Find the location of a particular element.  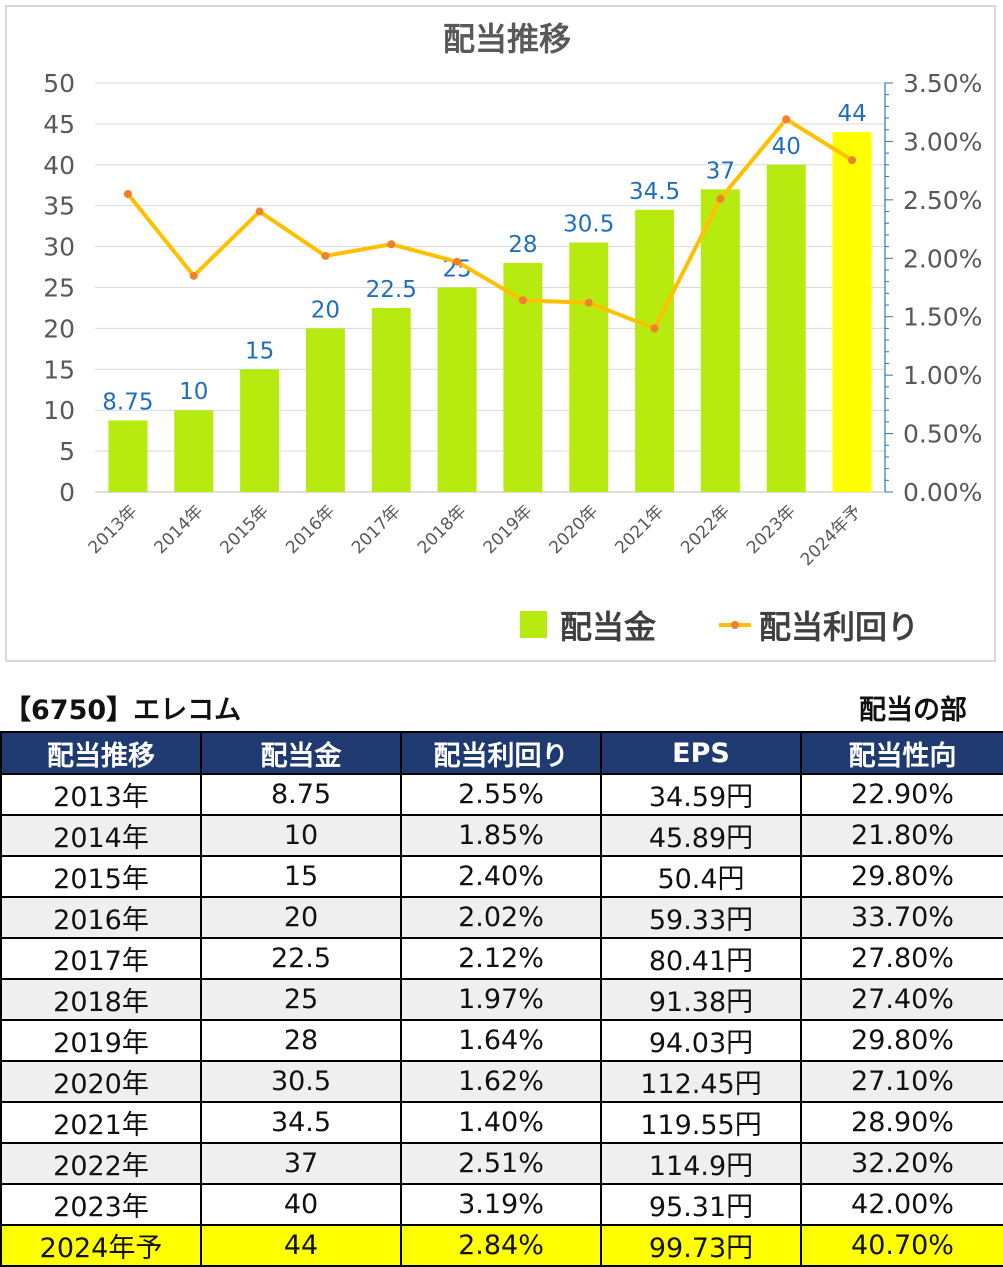

yield-point-2019年 is located at coordinates (522, 300).